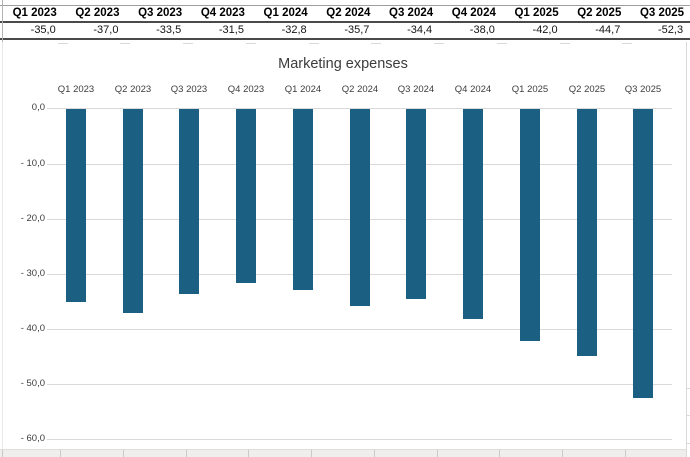  I want to click on category-label: Q1 2024, so click(303, 89).